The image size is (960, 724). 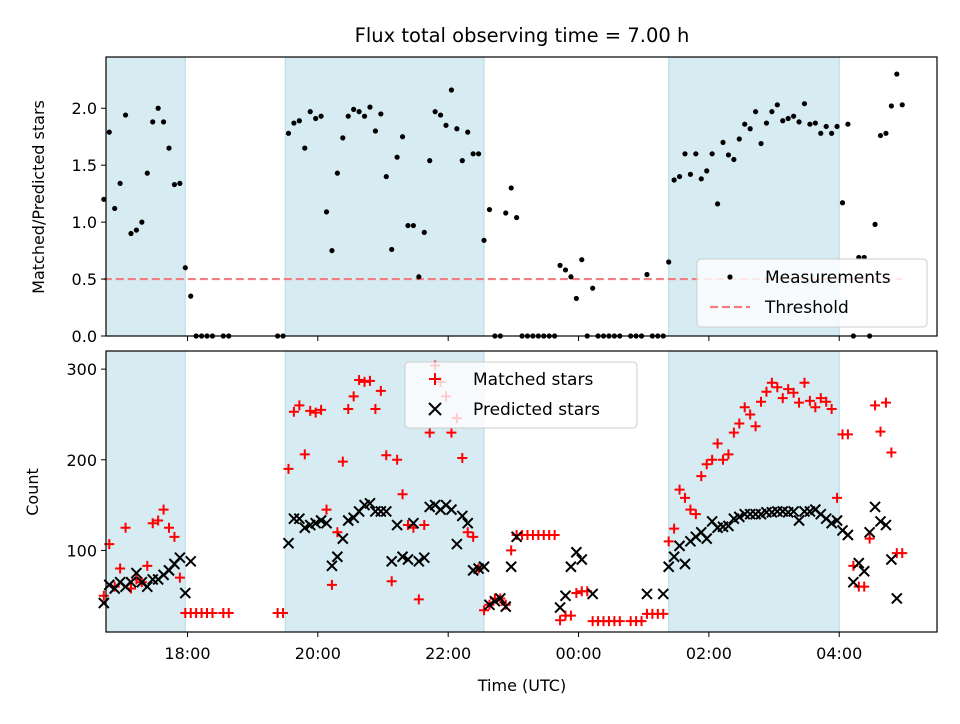 What do you see at coordinates (522, 35) in the screenshot?
I see `chart-title: Flux total observing time = 7.00 h` at bounding box center [522, 35].